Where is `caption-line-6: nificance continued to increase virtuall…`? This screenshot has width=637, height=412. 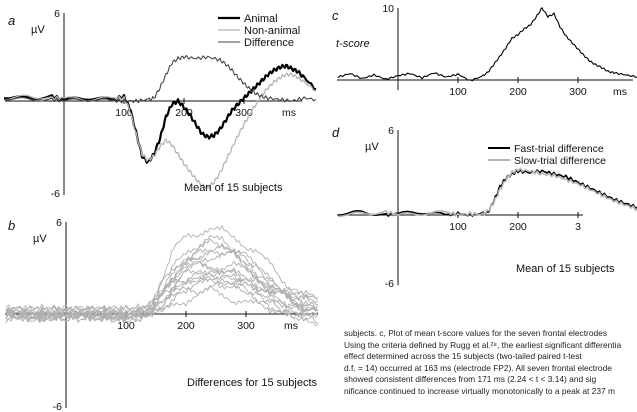 caption-line-6: nificance continued to increase virtuall… is located at coordinates (479, 390).